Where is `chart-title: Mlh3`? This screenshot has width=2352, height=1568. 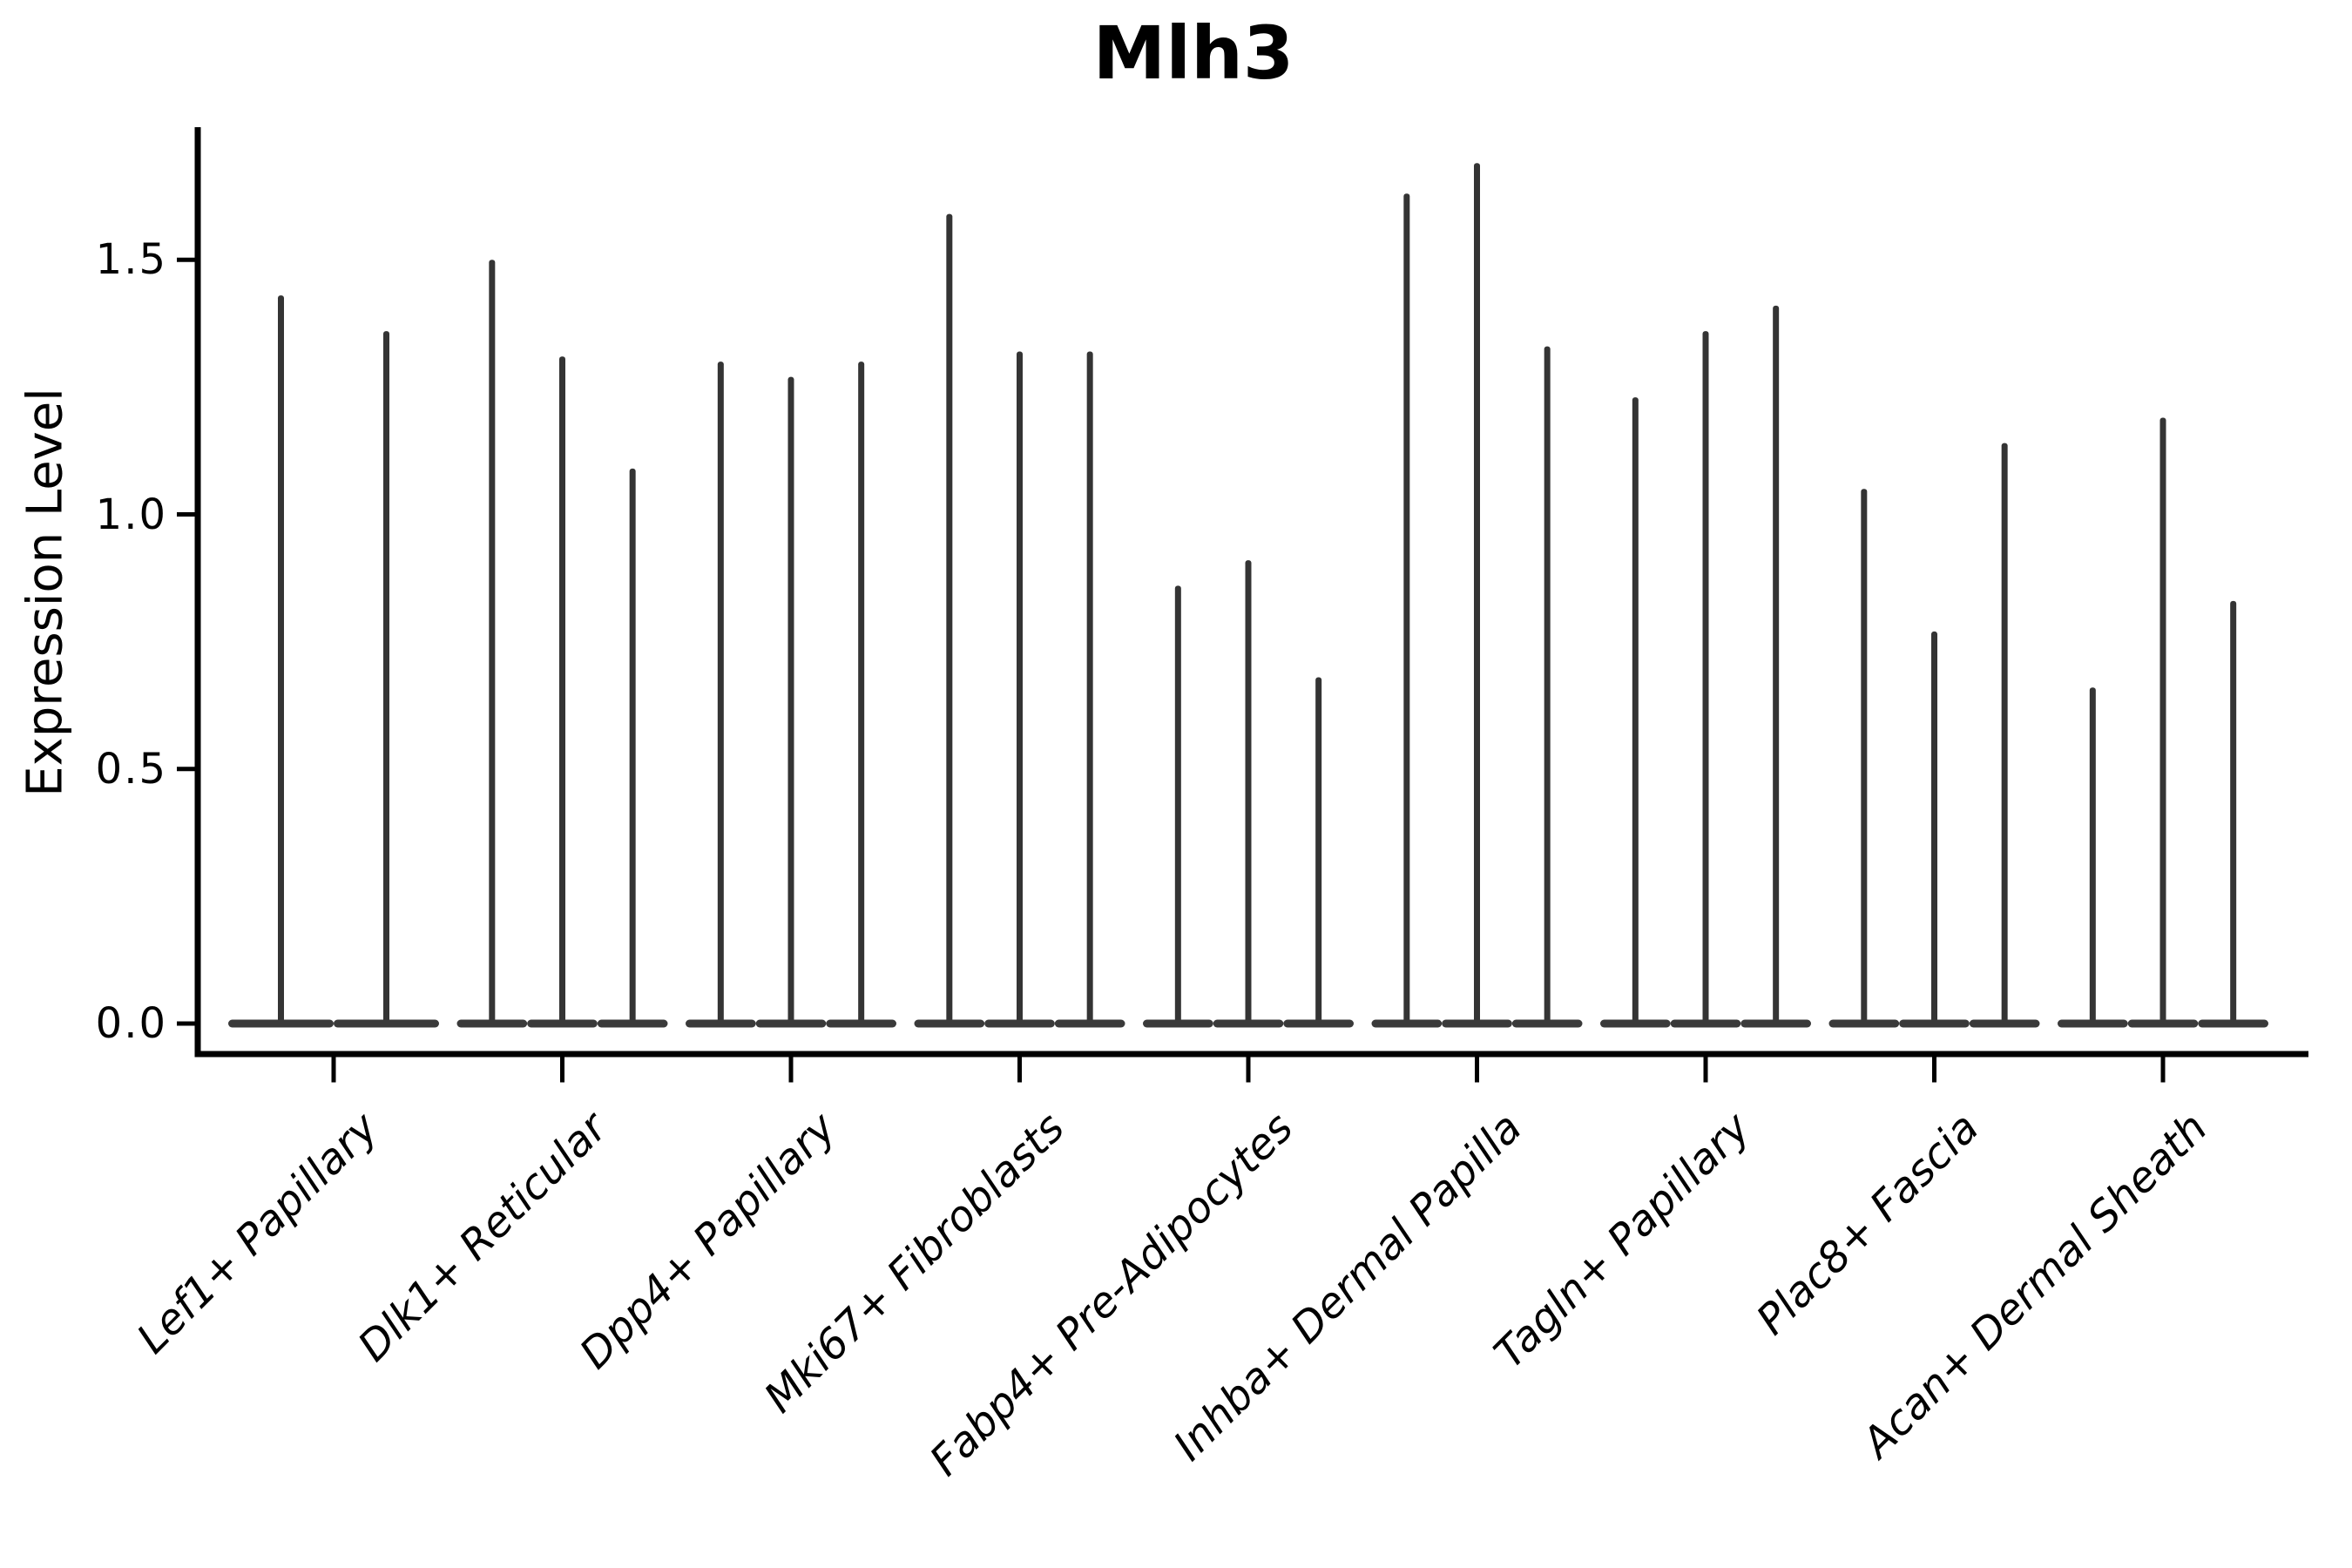
chart-title: Mlh3 is located at coordinates (1193, 53).